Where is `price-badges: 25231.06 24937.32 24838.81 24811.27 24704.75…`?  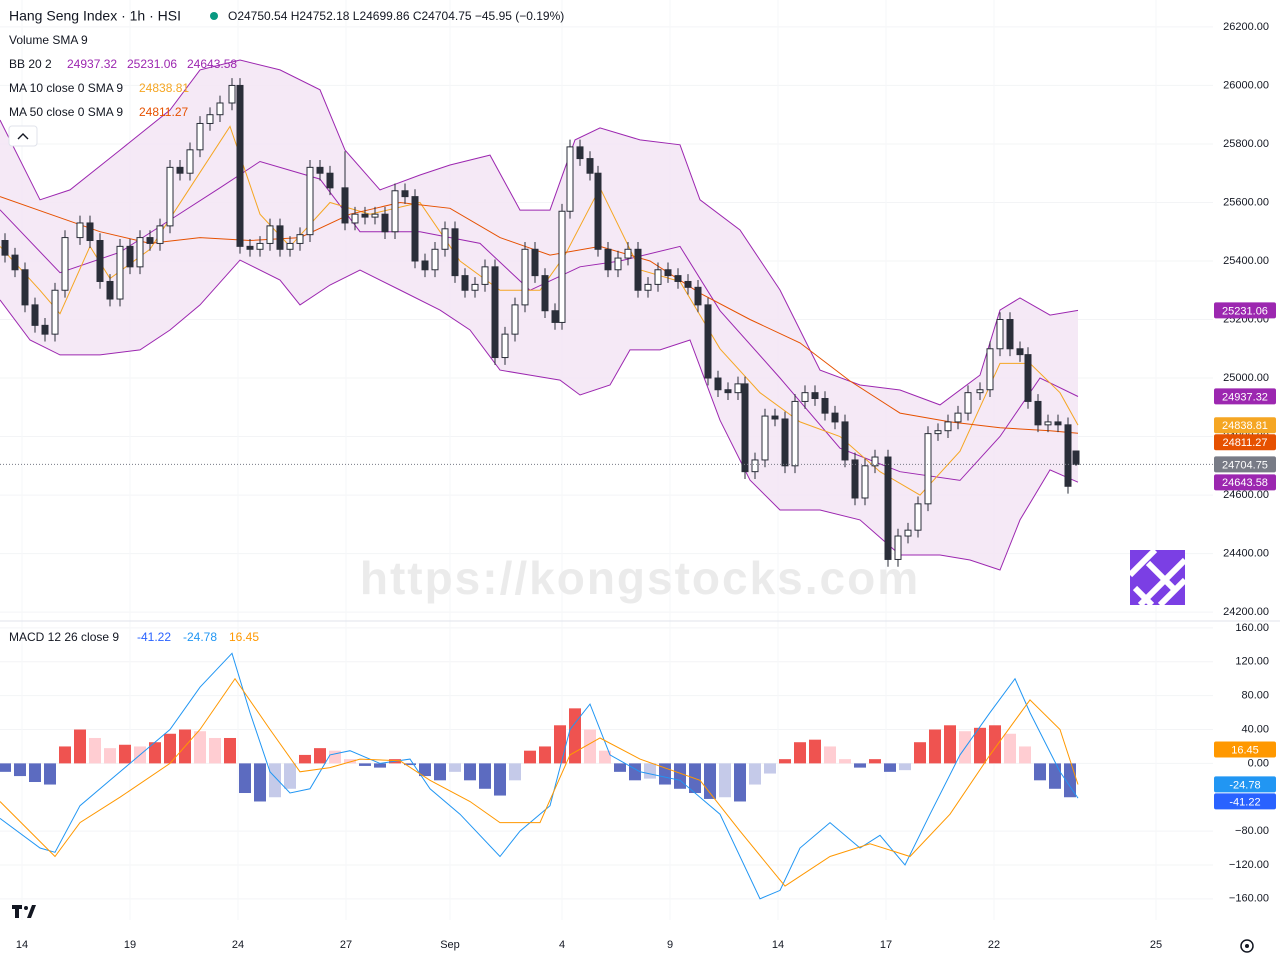 price-badges: 25231.06 24937.32 24838.81 24811.27 24704.75… is located at coordinates (1245, 556).